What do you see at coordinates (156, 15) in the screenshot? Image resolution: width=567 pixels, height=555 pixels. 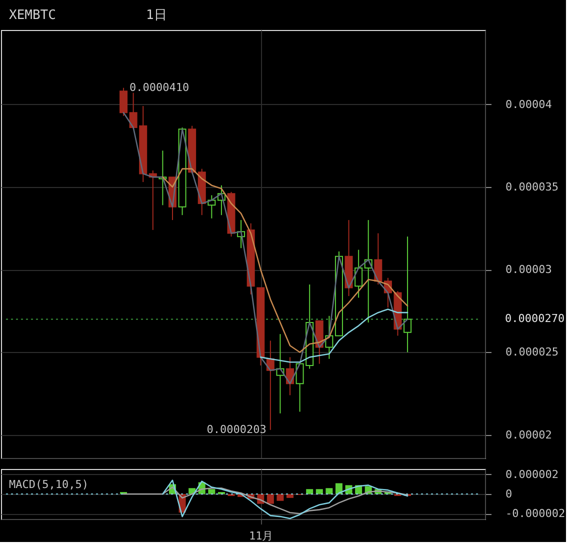 I see `chart-subtitle: 1日` at bounding box center [156, 15].